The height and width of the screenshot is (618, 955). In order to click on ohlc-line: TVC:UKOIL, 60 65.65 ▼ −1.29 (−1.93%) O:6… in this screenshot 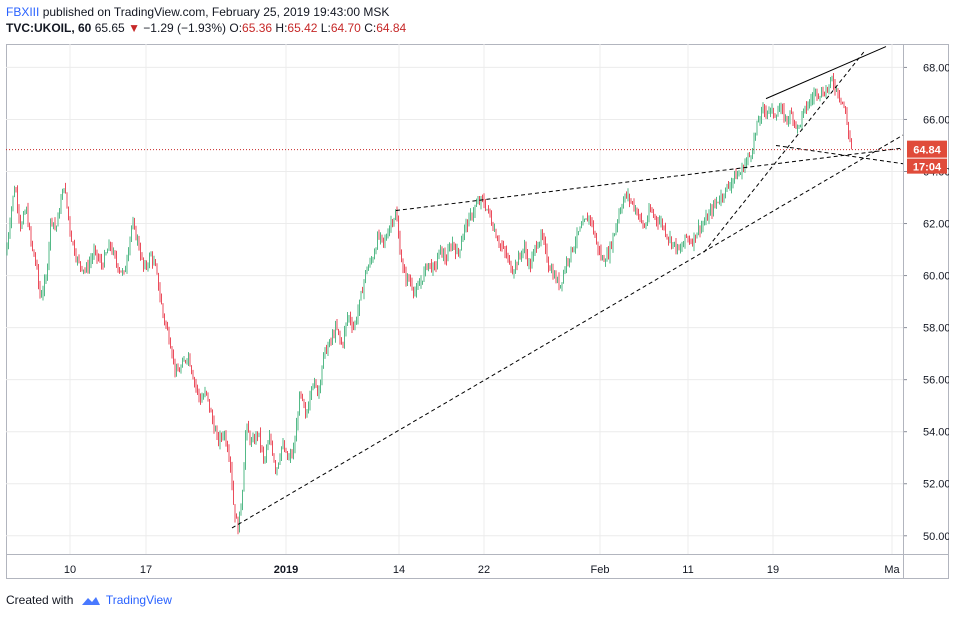, I will do `click(206, 28)`.